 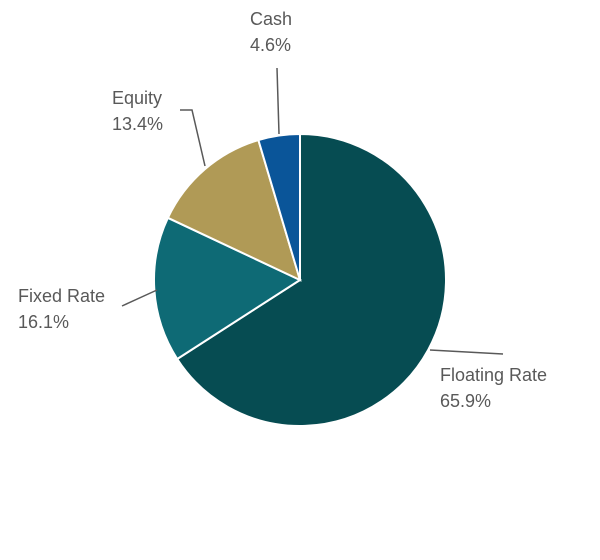 What do you see at coordinates (43, 322) in the screenshot?
I see `slice-value-label: 16.1%` at bounding box center [43, 322].